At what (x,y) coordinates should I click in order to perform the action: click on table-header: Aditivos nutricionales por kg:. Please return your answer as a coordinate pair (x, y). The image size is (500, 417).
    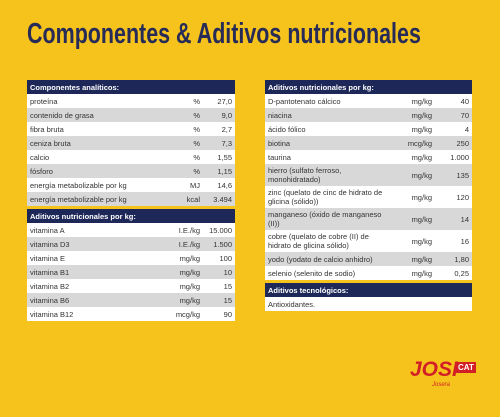
    Looking at the image, I should click on (369, 87).